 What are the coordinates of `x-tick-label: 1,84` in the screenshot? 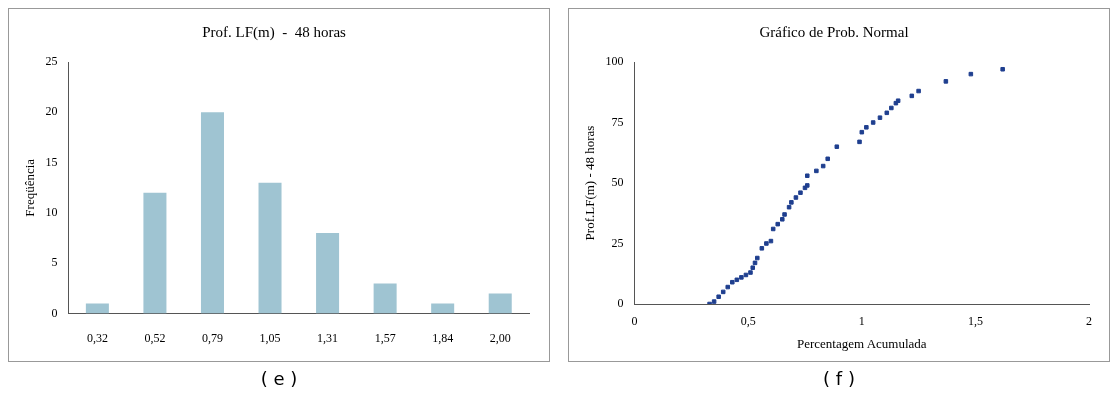 It's located at (443, 337).